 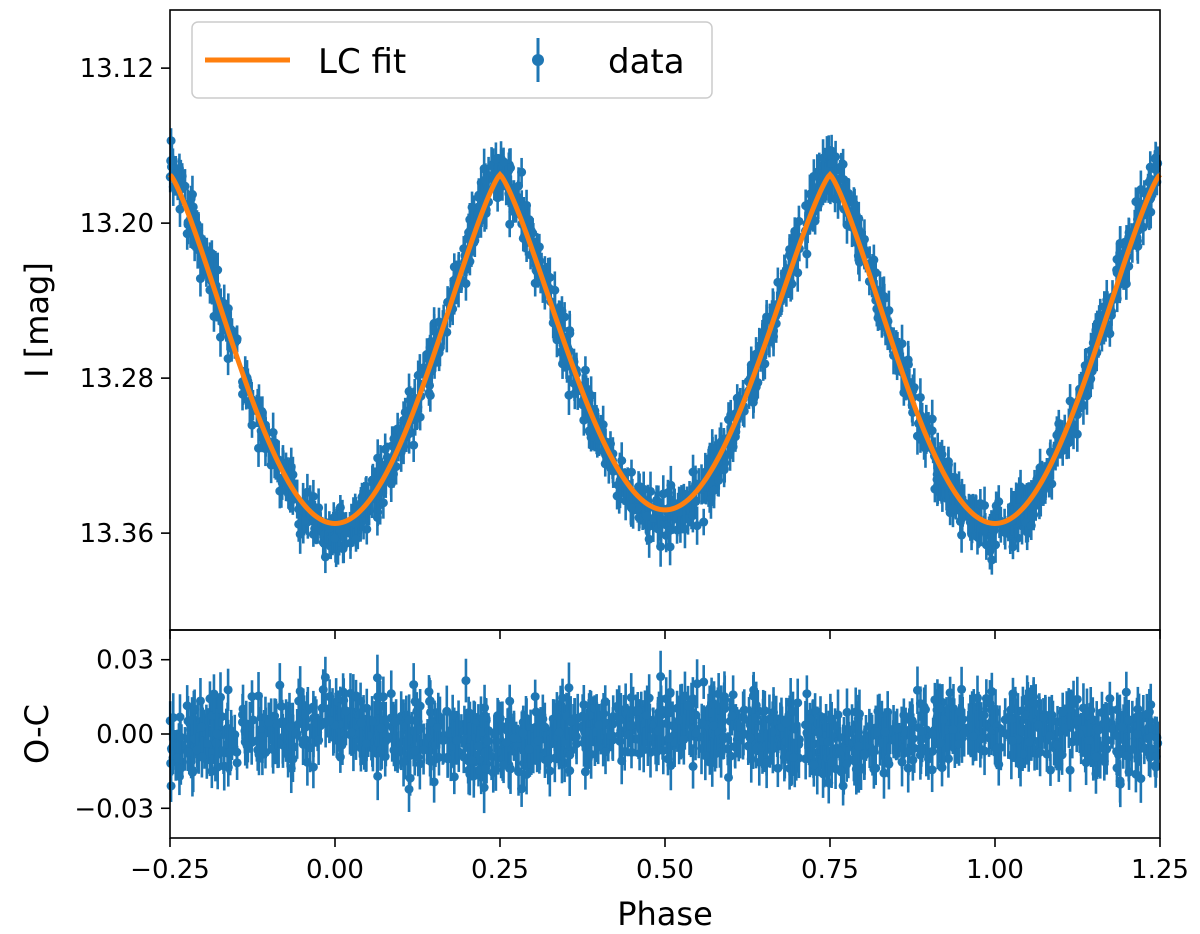 What do you see at coordinates (117, 379) in the screenshot?
I see `y-tick-label: 13.28` at bounding box center [117, 379].